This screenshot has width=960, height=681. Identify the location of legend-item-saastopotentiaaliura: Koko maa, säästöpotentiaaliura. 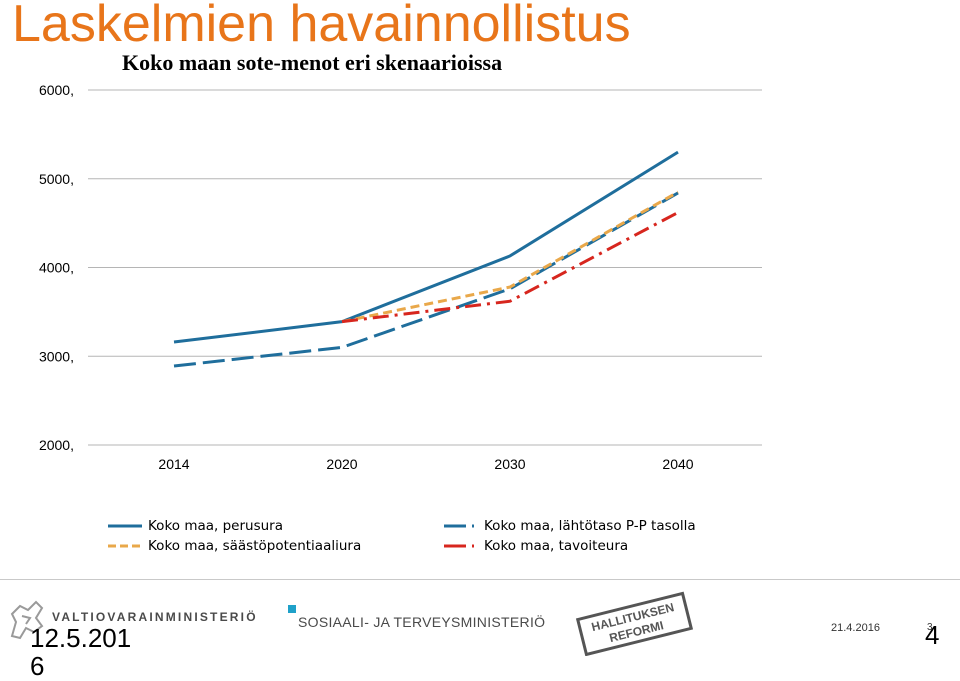
(234, 546).